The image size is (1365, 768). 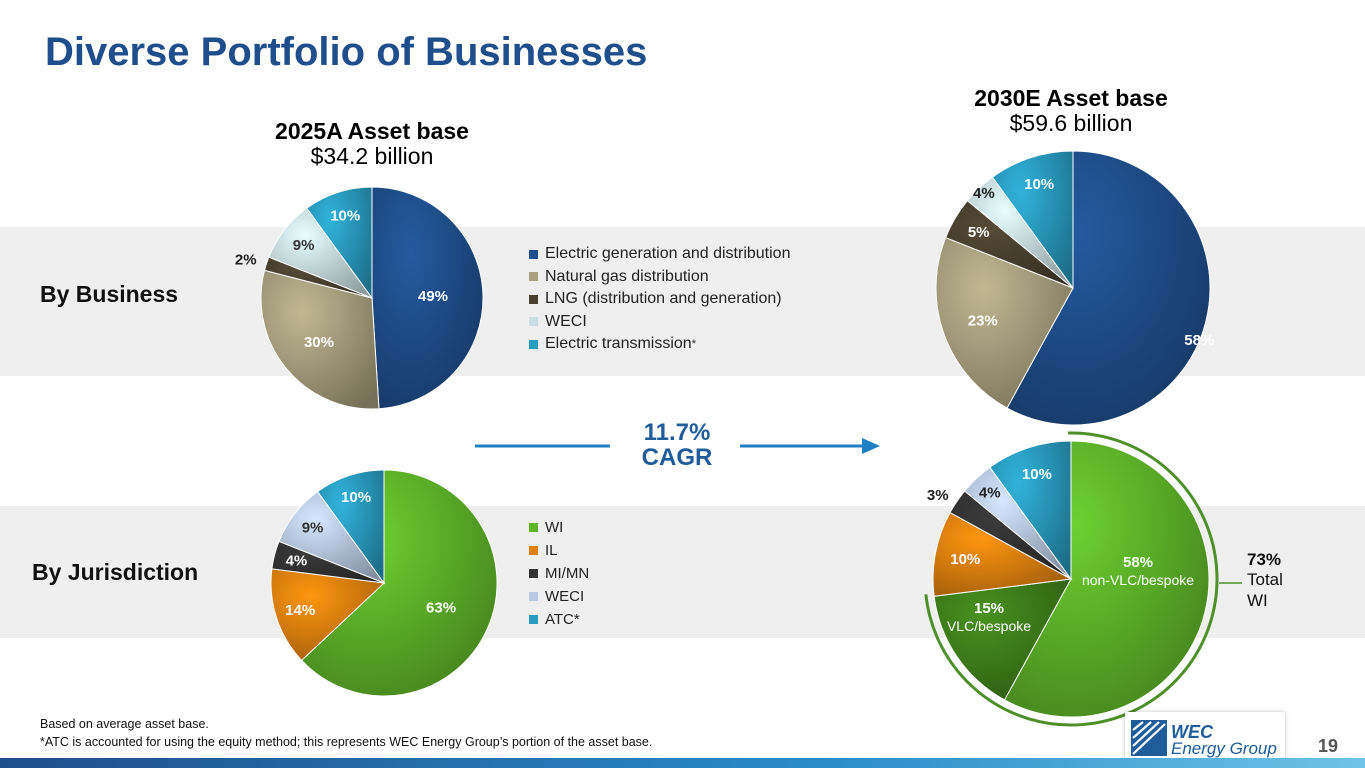 I want to click on pie-slice-non-vlc-bespoke, so click(x=1106, y=579).